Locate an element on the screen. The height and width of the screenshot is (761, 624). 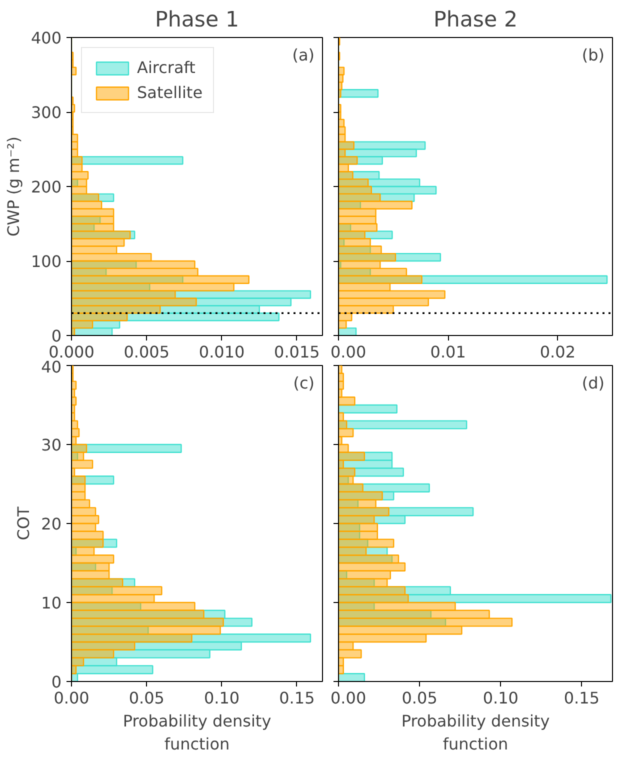
y-tick-label: 300 is located at coordinates (46, 112).